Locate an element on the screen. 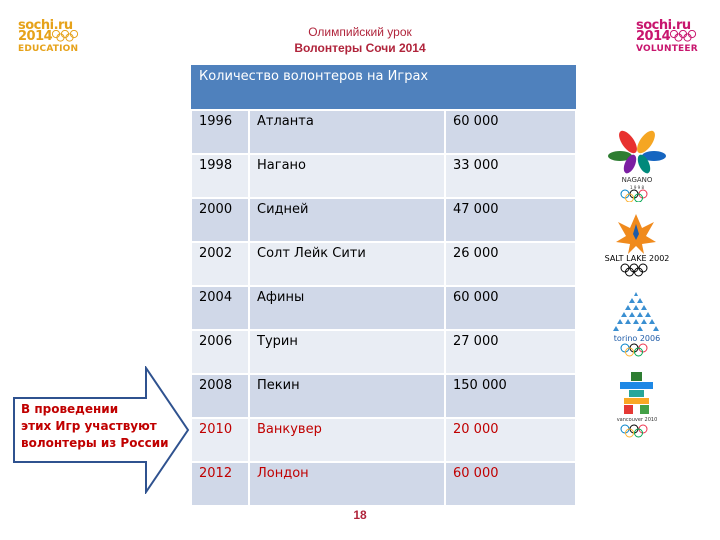 The width and height of the screenshot is (720, 540). snowflake-icon is located at coordinates (636, 234).